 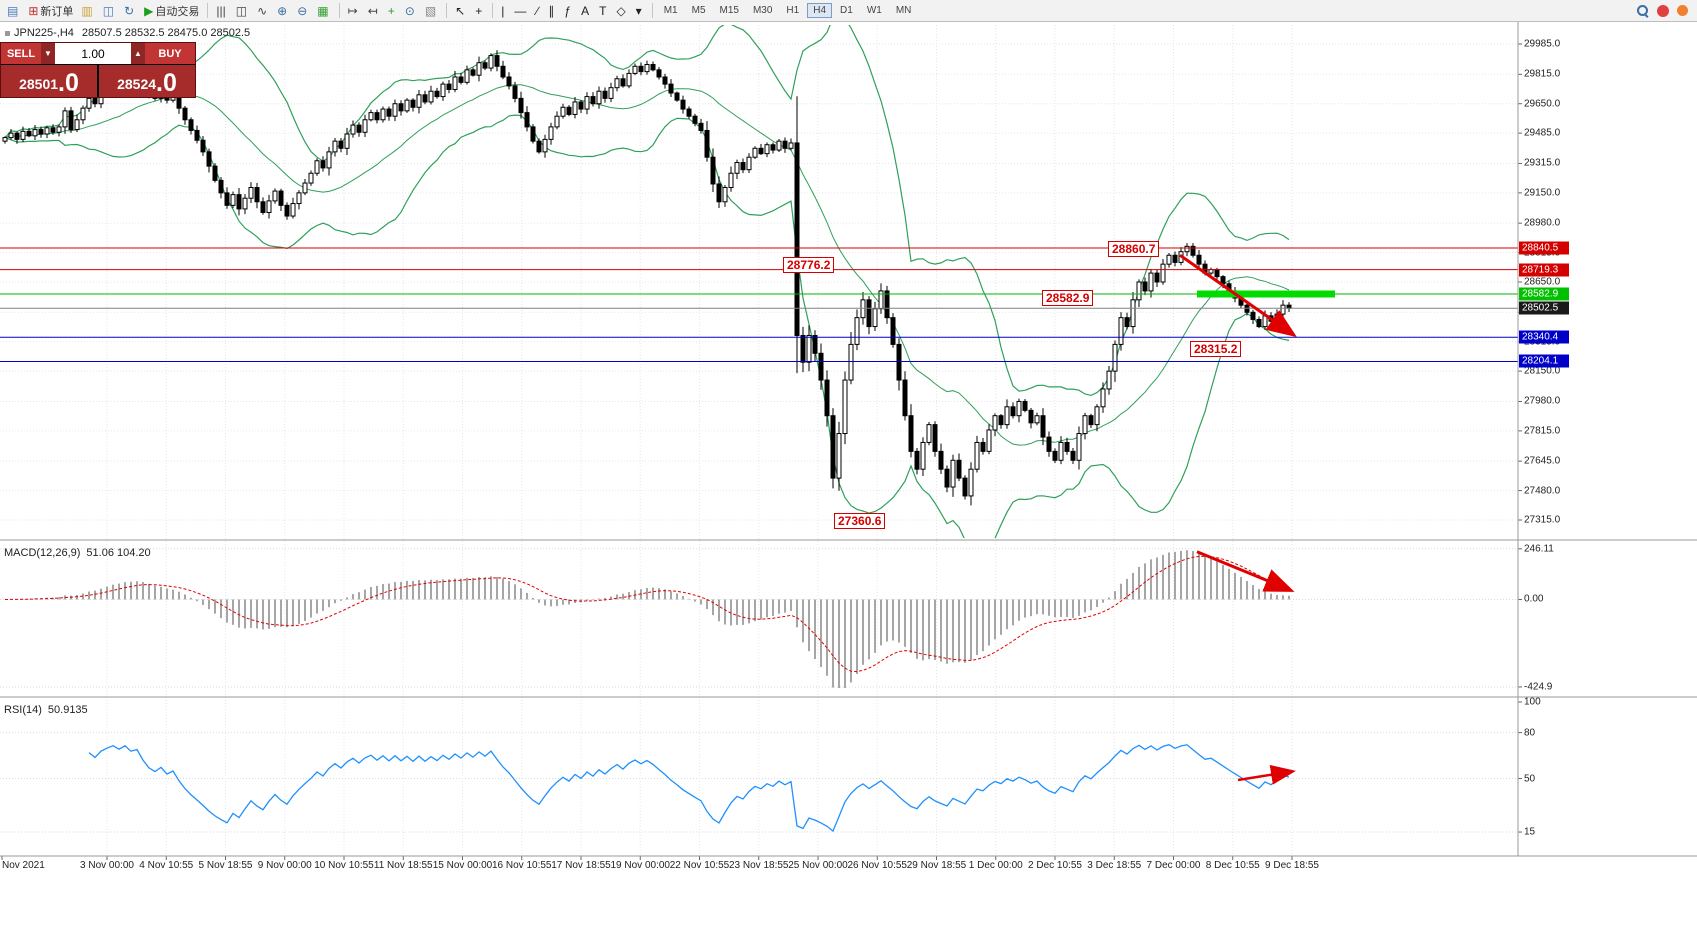 What do you see at coordinates (1173, 865) in the screenshot?
I see `time-label: 7 Dec 00:00` at bounding box center [1173, 865].